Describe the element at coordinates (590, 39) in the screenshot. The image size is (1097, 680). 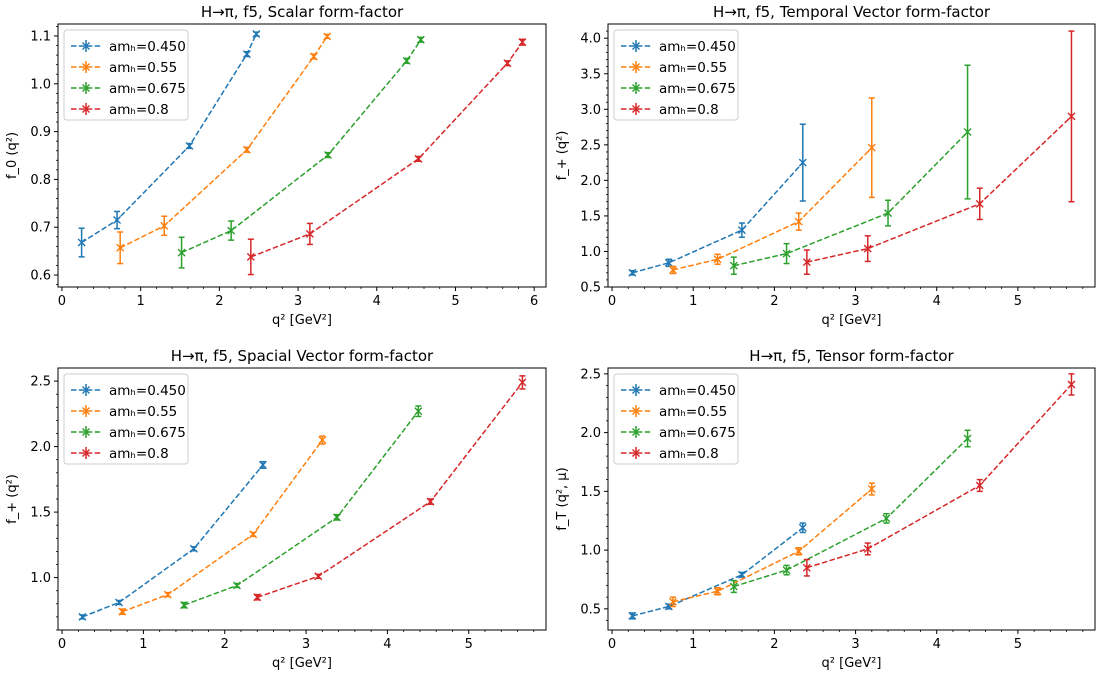
I see `y-tick-label: 4.0` at that location.